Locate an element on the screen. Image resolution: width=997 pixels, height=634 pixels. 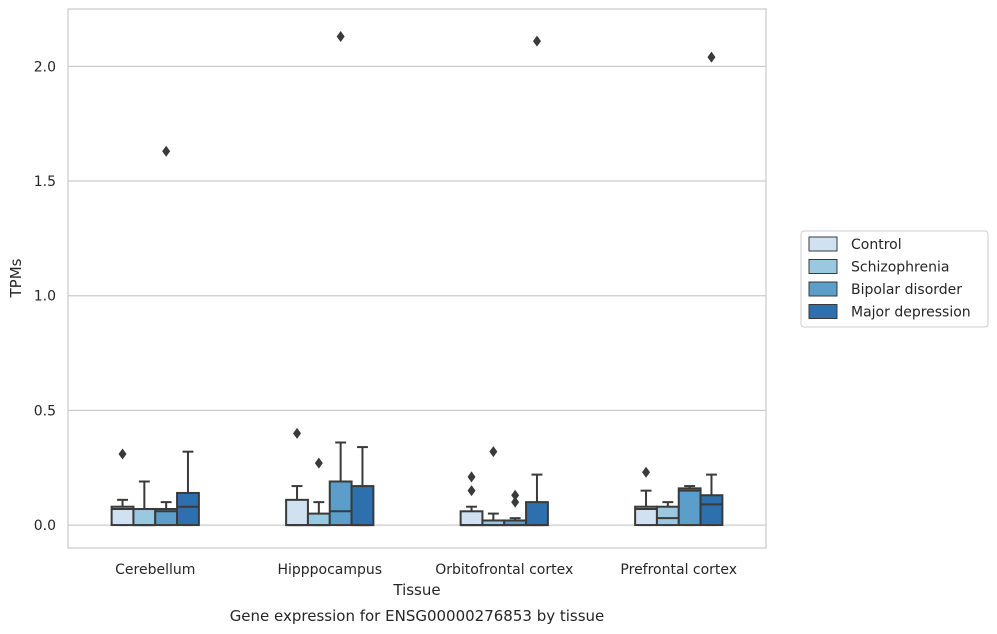
legend-label: Control is located at coordinates (876, 245).